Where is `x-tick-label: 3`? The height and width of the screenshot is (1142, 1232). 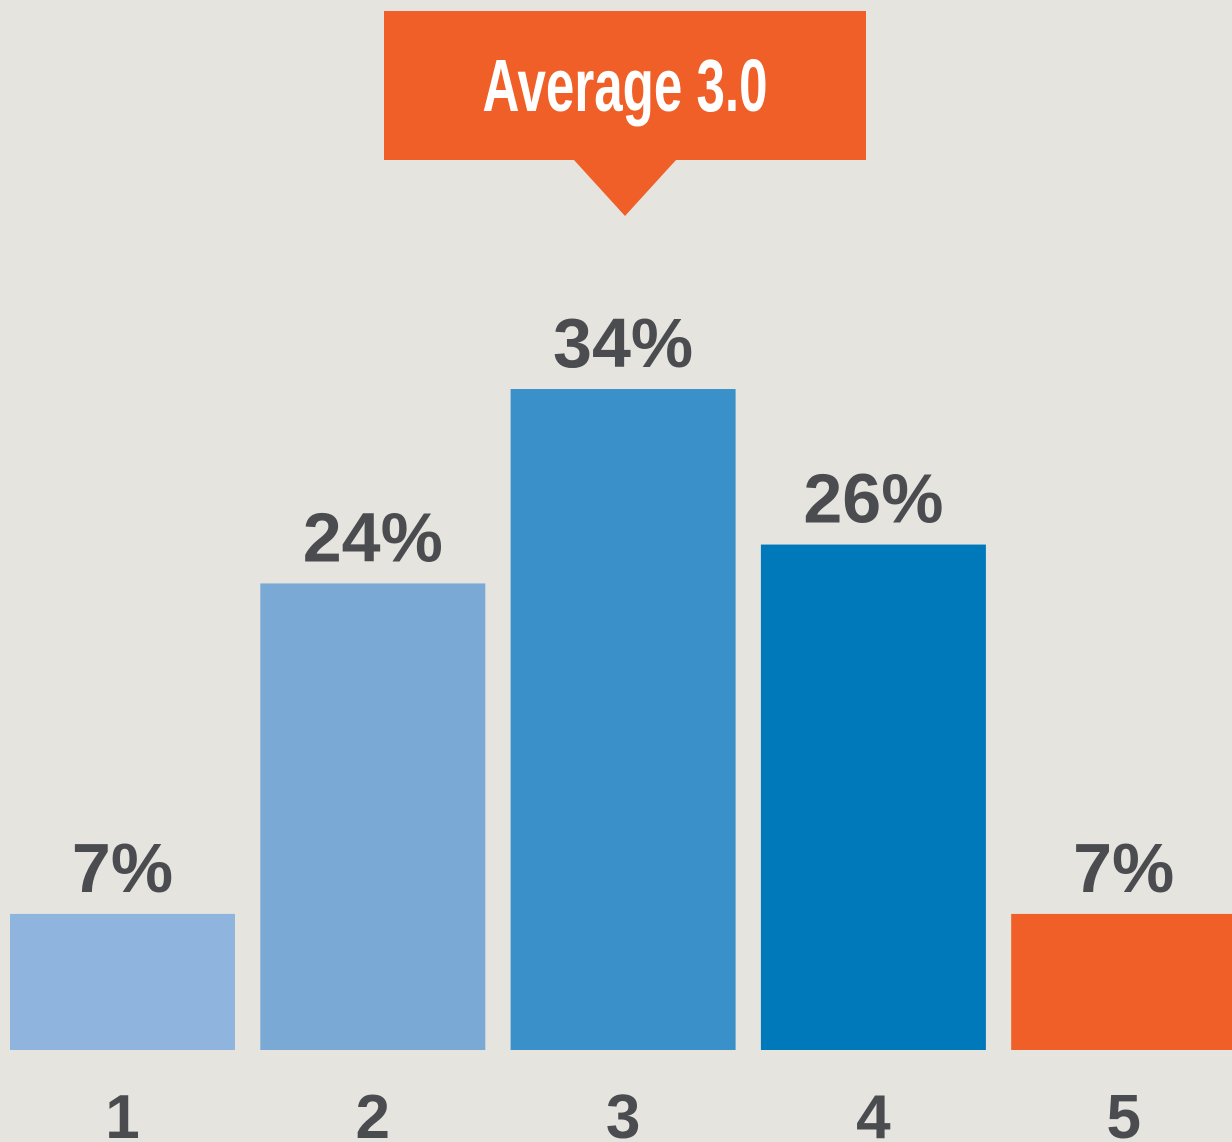
x-tick-label: 3 is located at coordinates (623, 1112).